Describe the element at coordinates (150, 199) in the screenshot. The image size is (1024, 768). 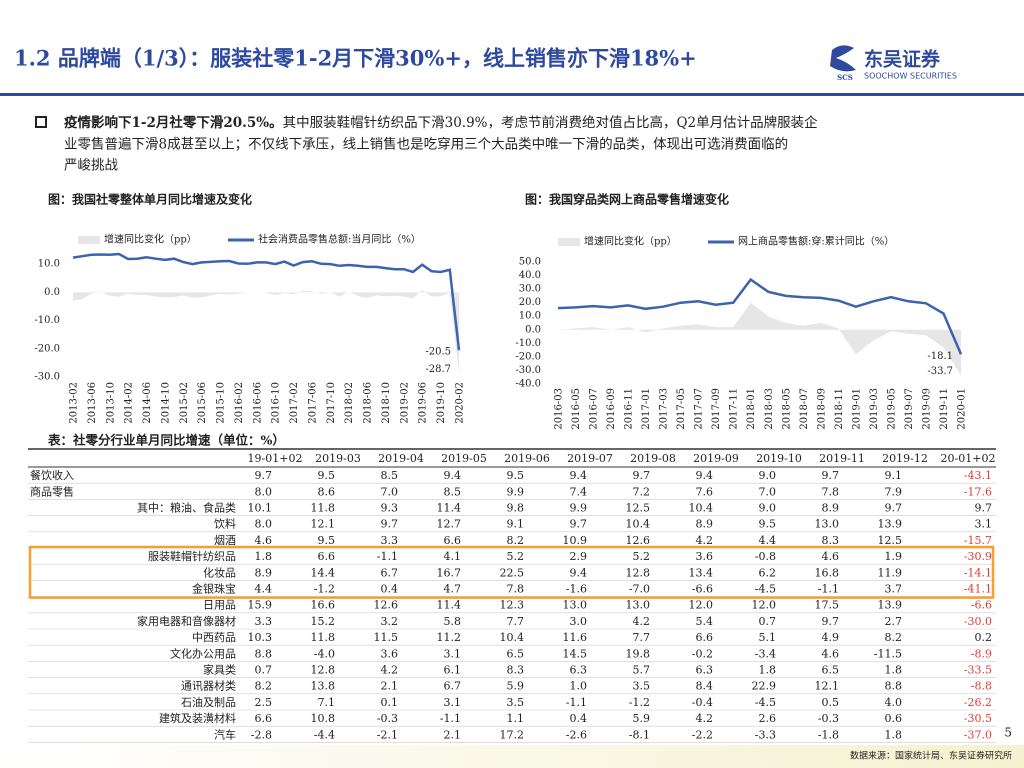
I see `chart-title: 图：我国社零整体单月同比增速及变化` at that location.